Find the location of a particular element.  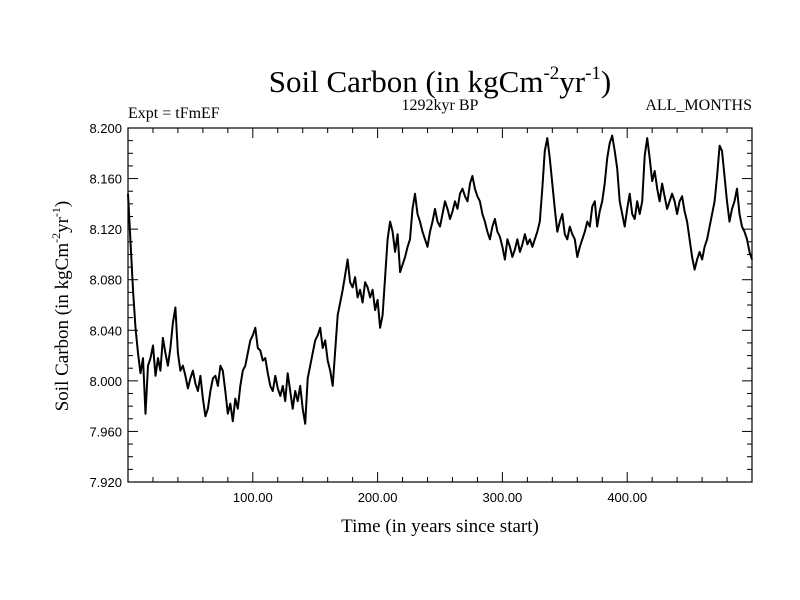

y-tick-label: 8.040 is located at coordinates (105, 330).